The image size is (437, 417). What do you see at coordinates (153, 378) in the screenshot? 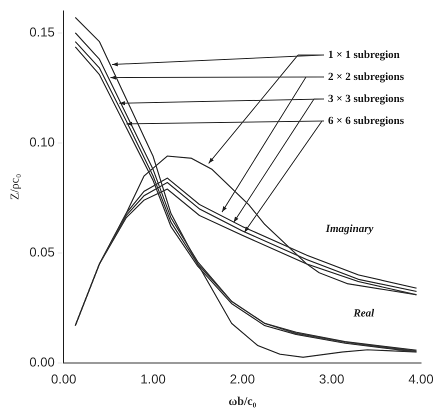
I see `x-tick-label: 1.00` at bounding box center [153, 378].